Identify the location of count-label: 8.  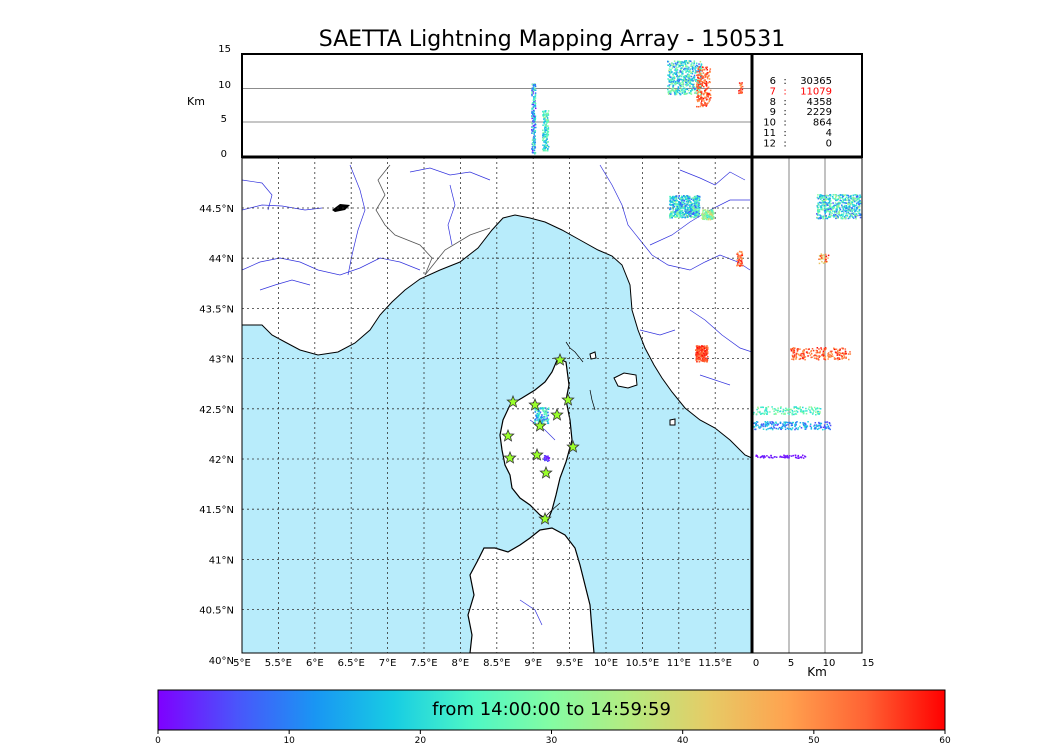
(773, 102).